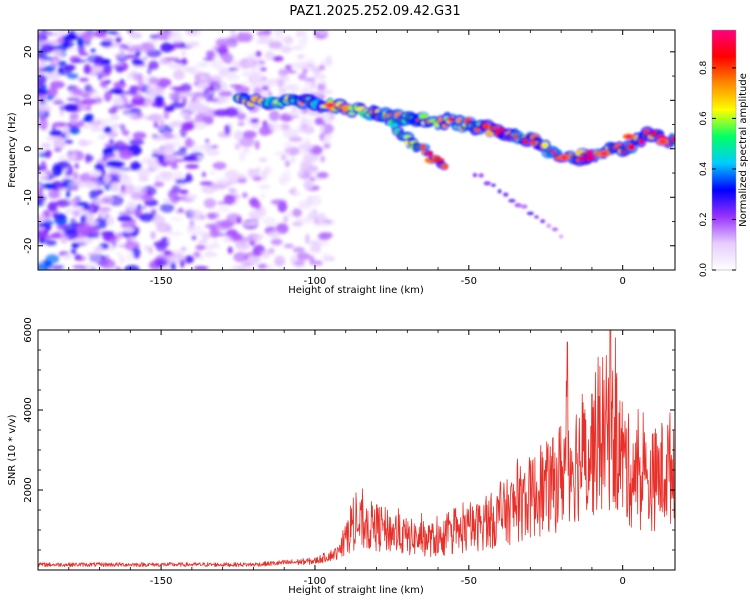 Image resolution: width=750 pixels, height=604 pixels. I want to click on colorbar-tick-label: 0.4, so click(704, 169).